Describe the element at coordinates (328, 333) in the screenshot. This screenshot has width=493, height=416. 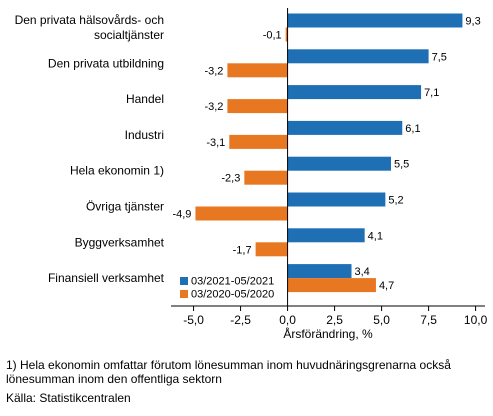
I see `x-axis-title: Årsförändring, %` at that location.